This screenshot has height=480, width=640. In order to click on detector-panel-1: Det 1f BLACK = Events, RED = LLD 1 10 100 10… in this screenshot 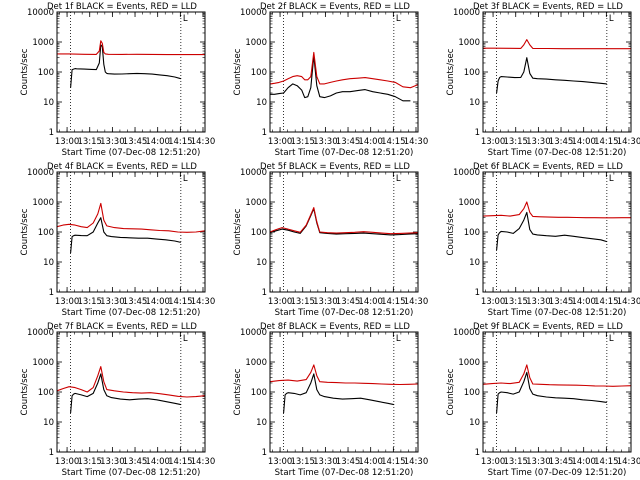, I will do `click(117, 80)`.